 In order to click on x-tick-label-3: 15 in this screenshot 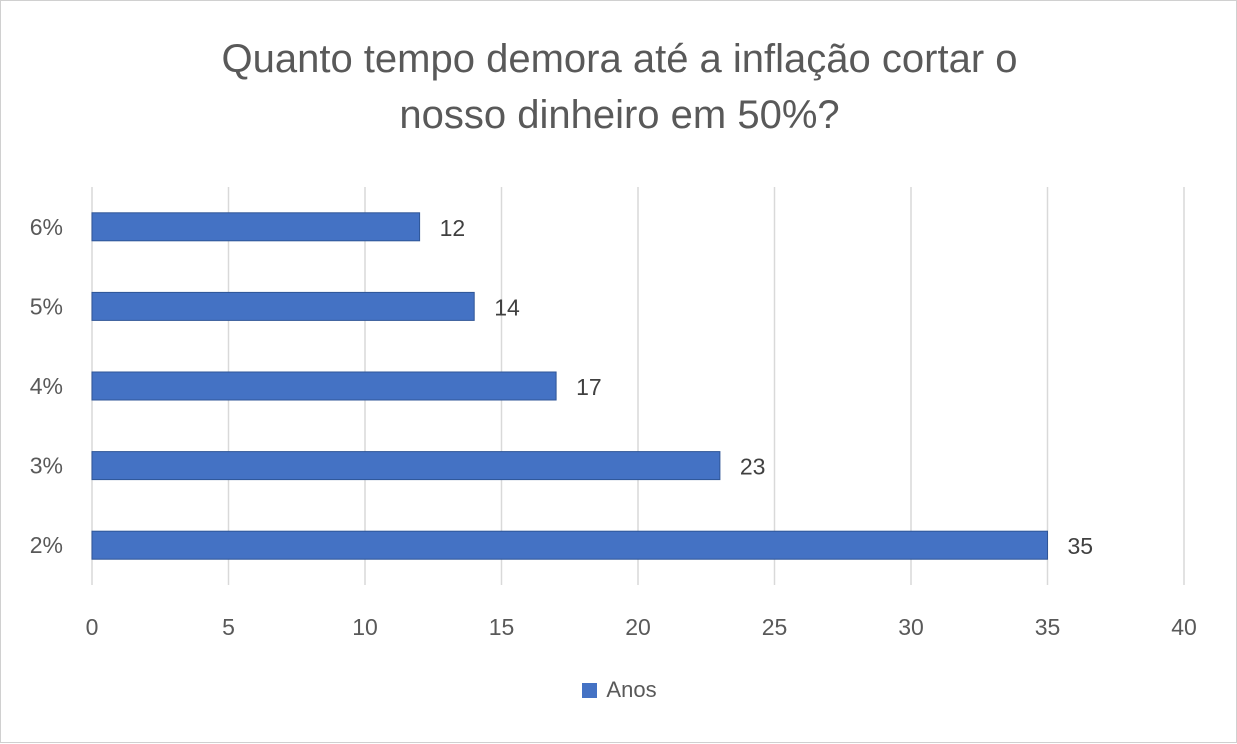, I will do `click(502, 627)`.